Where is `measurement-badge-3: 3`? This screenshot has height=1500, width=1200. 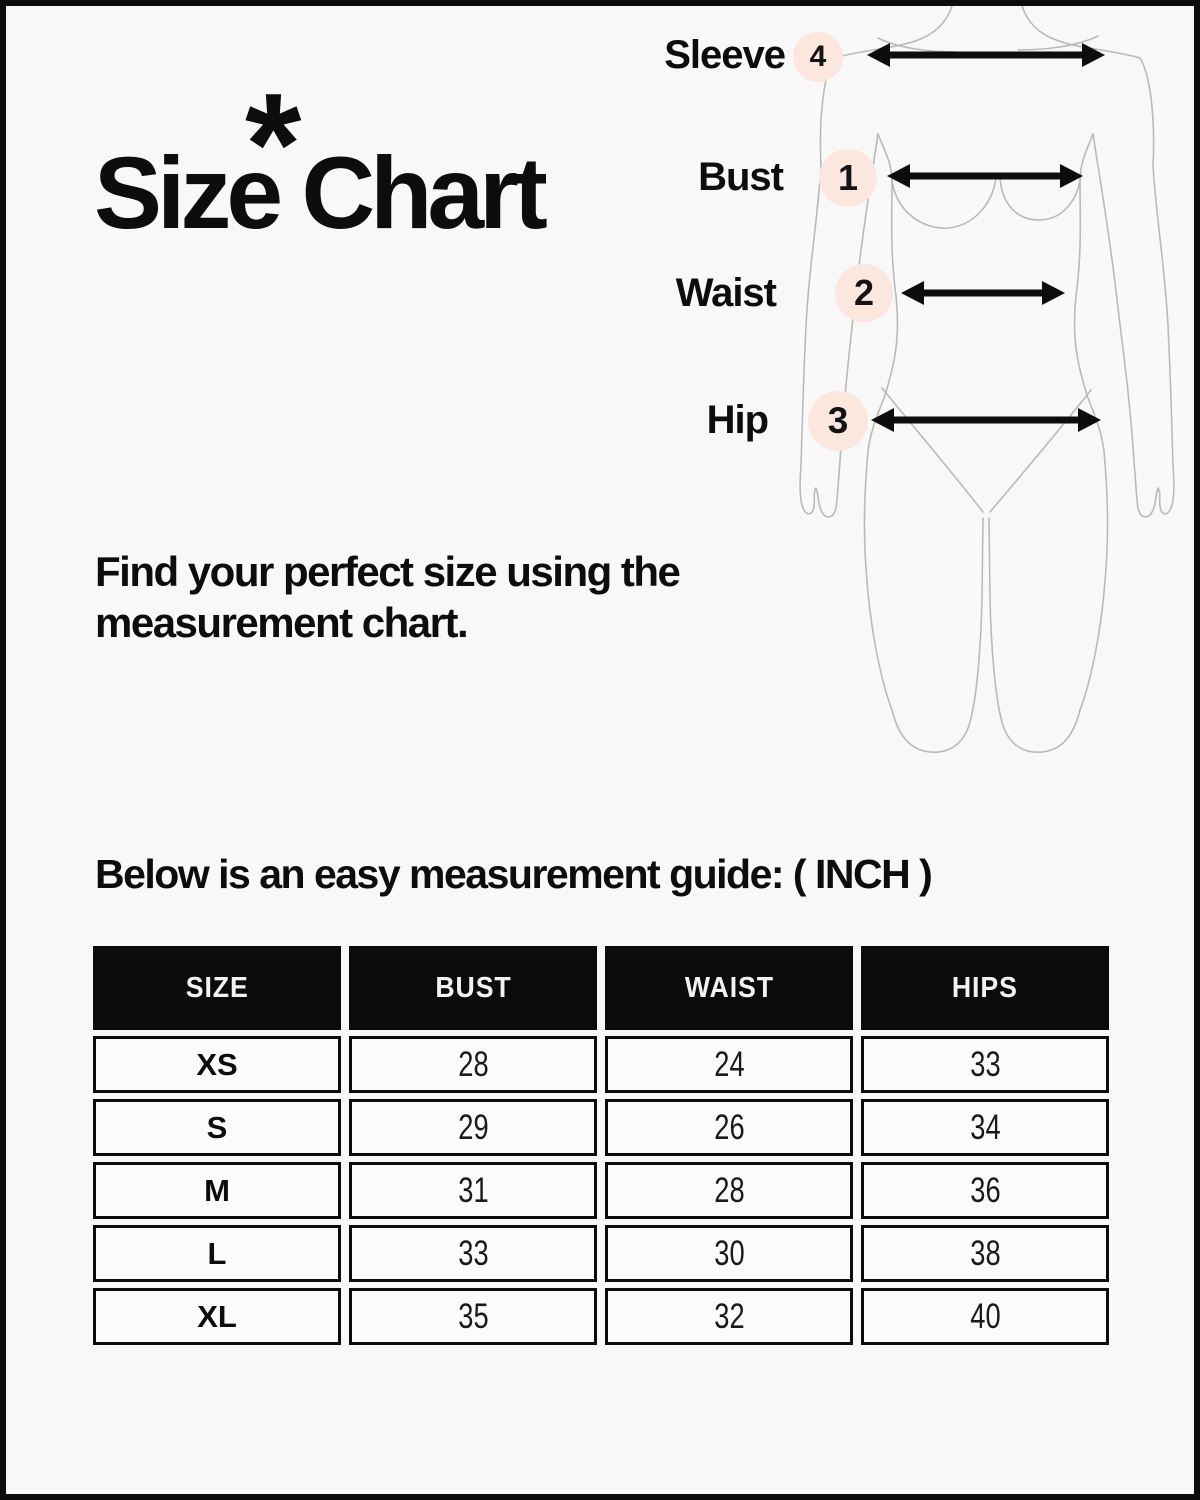 measurement-badge-3: 3 is located at coordinates (838, 421).